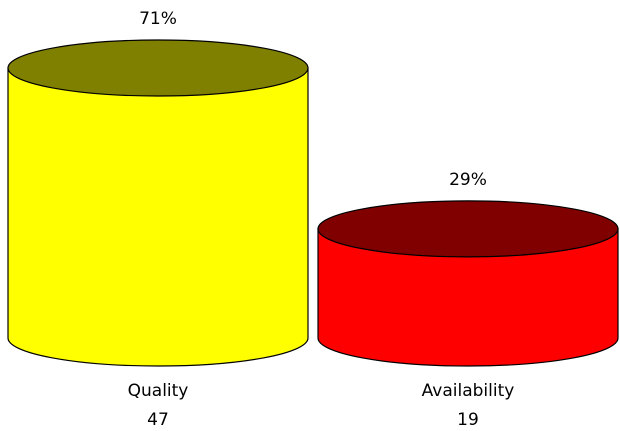 The height and width of the screenshot is (431, 620). Describe the element at coordinates (468, 180) in the screenshot. I see `percent-label-availability: 29%` at that location.